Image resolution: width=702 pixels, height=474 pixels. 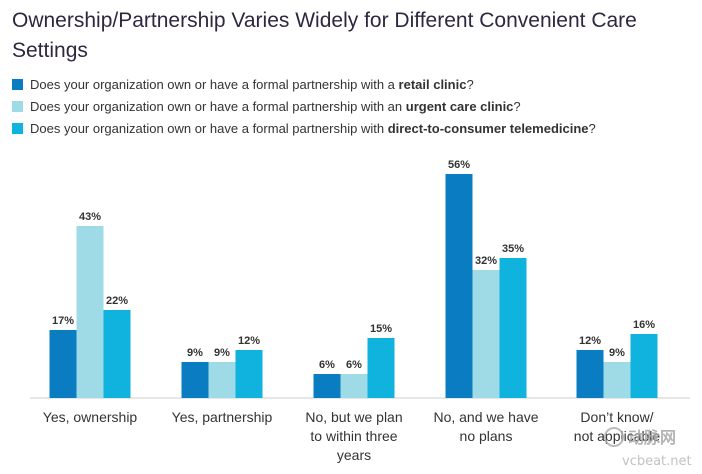 I want to click on category-label-3-line-0: No, and we have, so click(x=485, y=417).